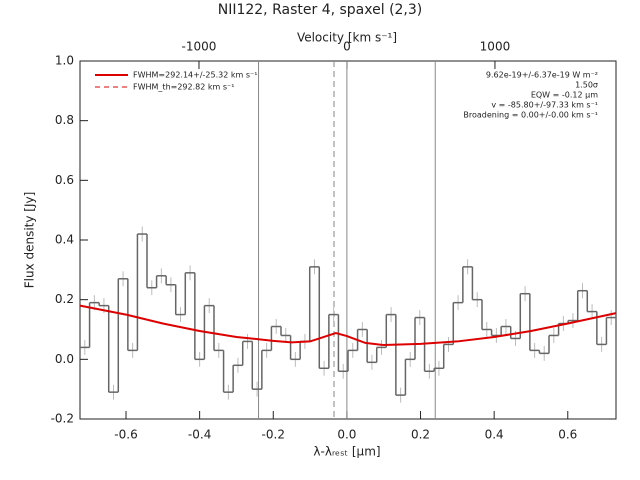  What do you see at coordinates (183, 87) in the screenshot?
I see `legend-label: FWHM_th=292.82 km s⁻¹` at bounding box center [183, 87].